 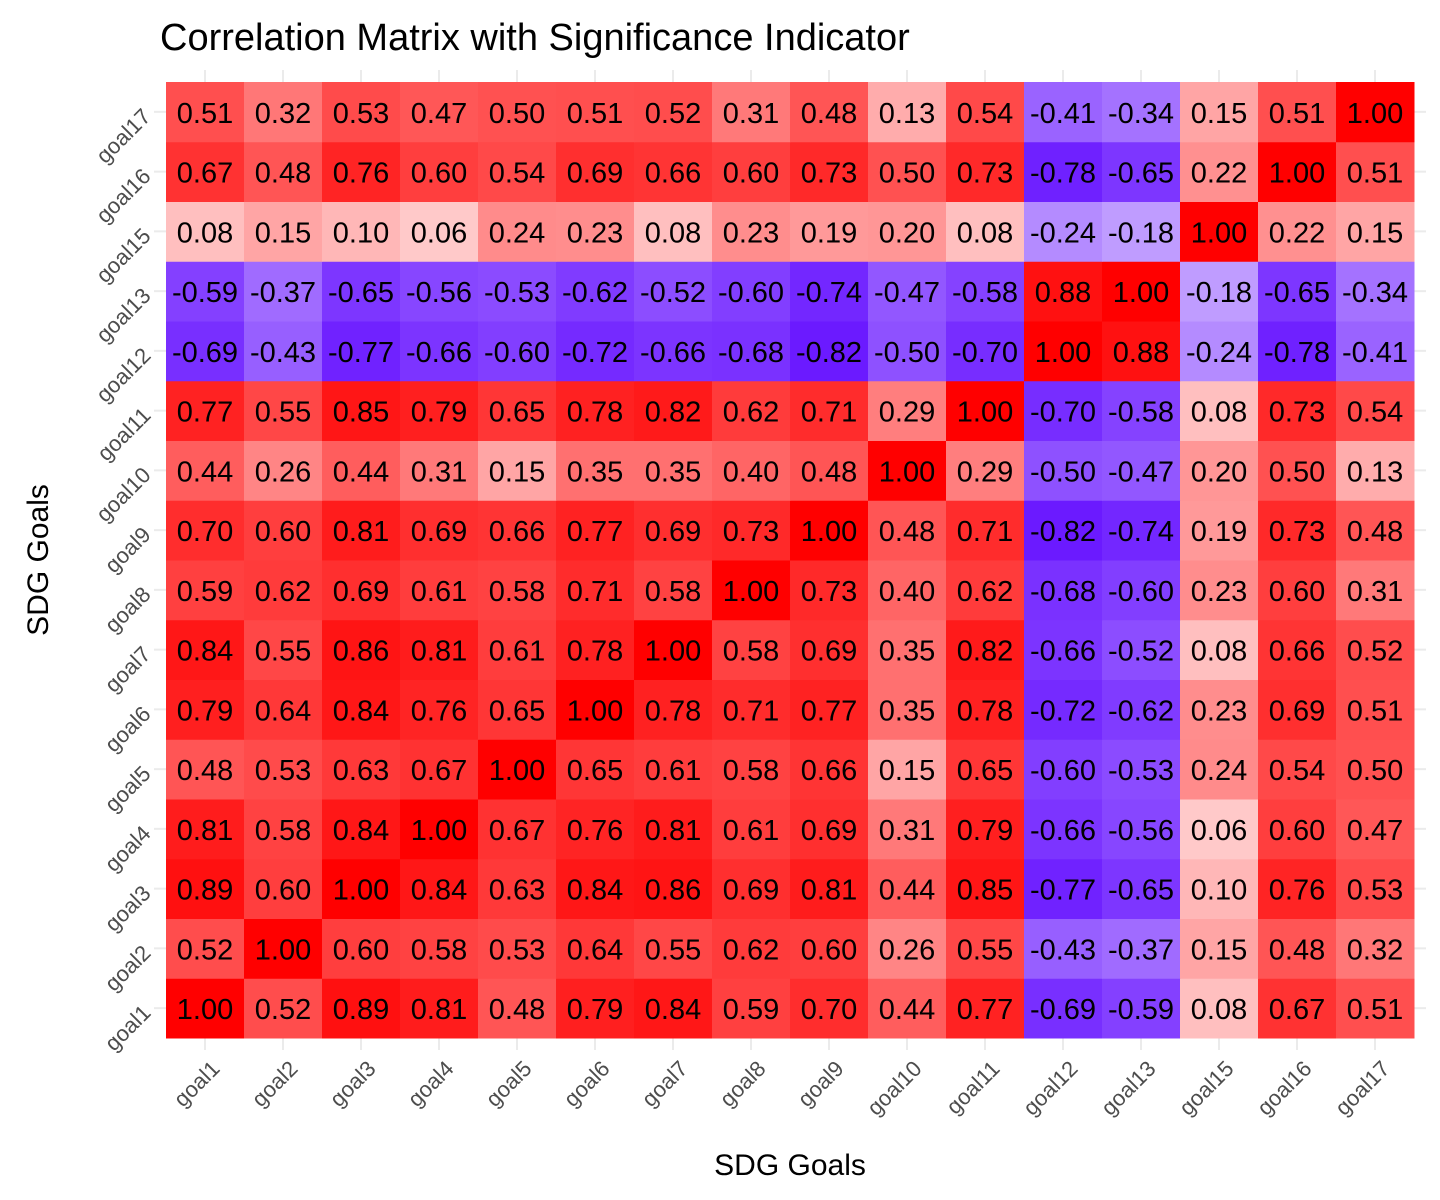 I want to click on cell-value-label: 0.23, so click(x=1219, y=592).